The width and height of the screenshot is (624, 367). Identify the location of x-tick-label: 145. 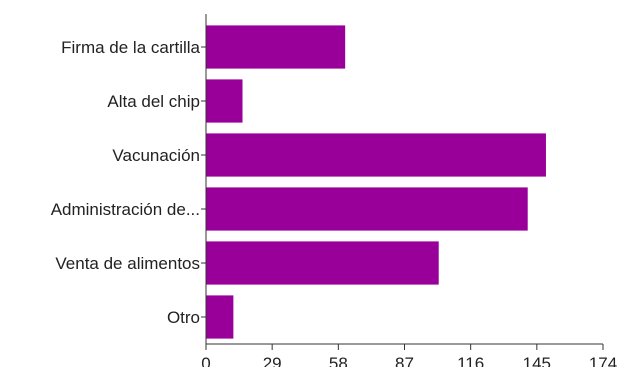
(537, 360).